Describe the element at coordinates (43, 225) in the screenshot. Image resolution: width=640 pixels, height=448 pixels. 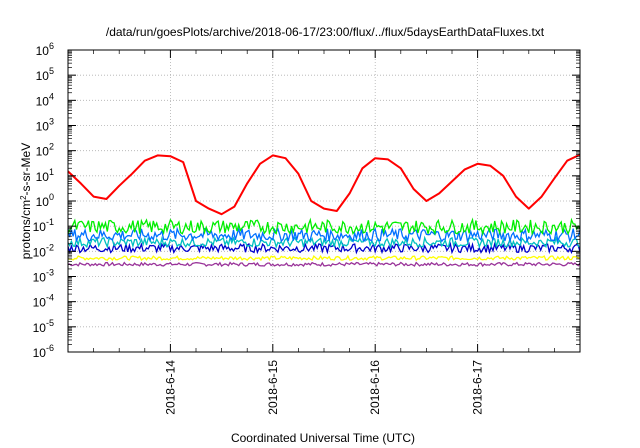
I see `y-tick-label: 10⁻¹` at that location.